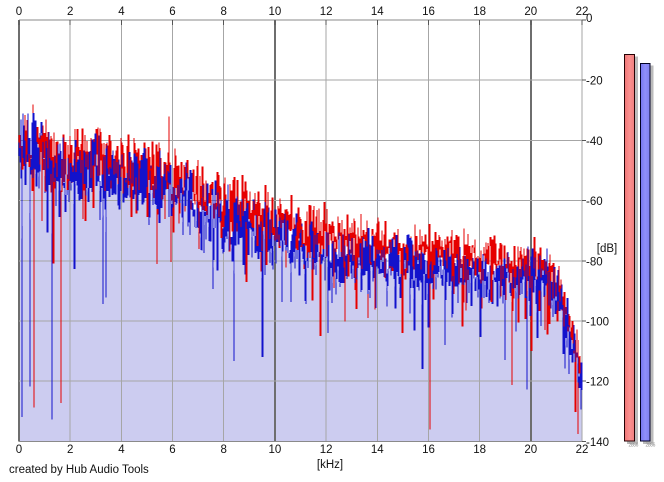  I want to click on svg-text: [kHz], so click(330, 465).